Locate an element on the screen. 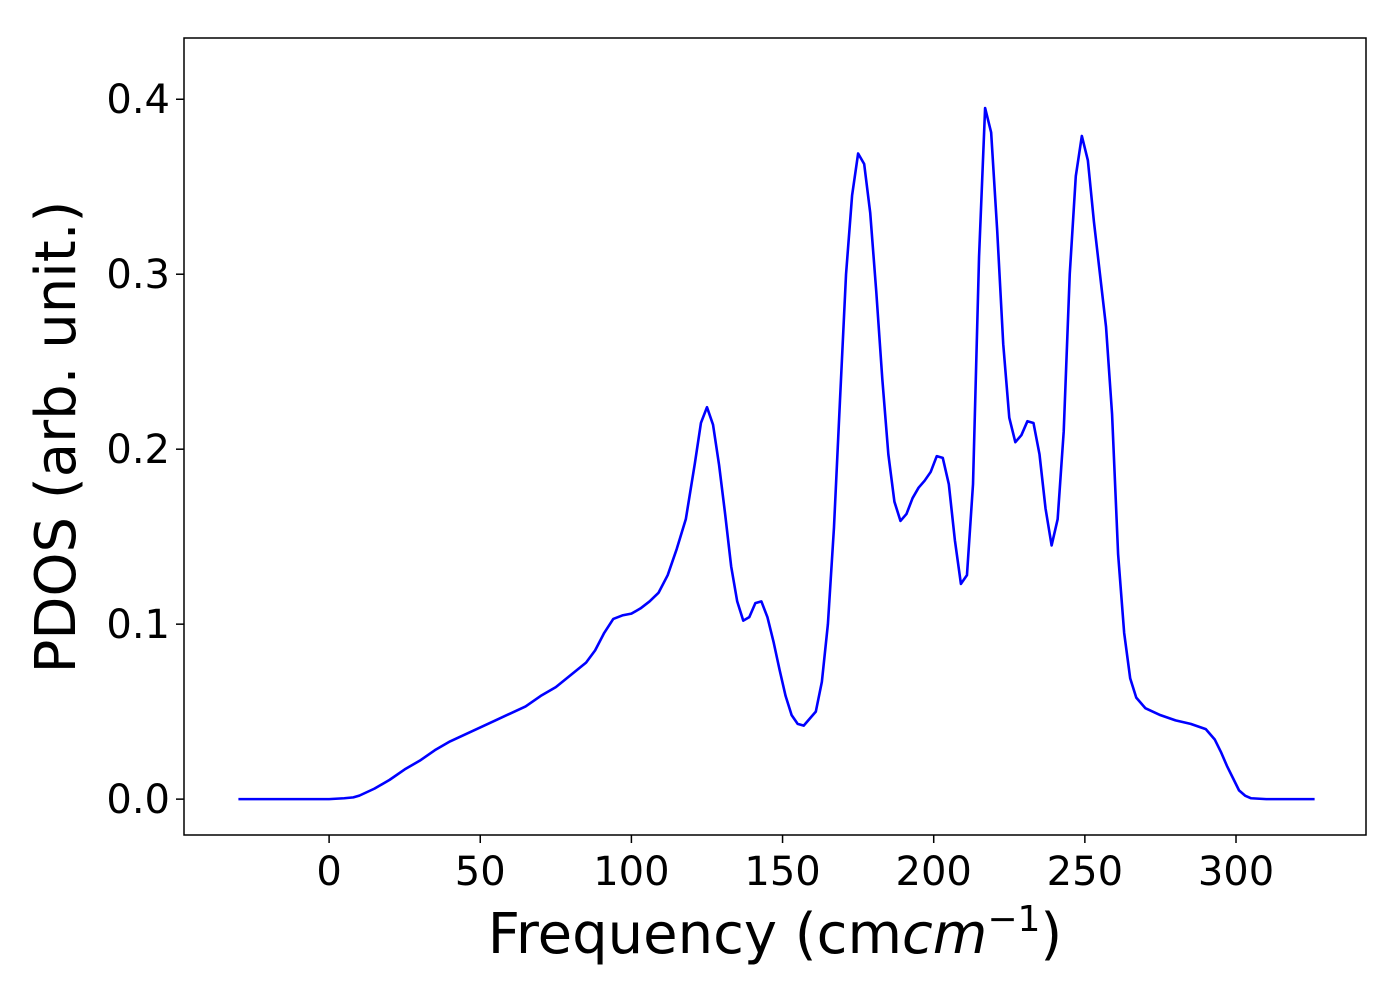  x-tick-label: 200 is located at coordinates (934, 872).